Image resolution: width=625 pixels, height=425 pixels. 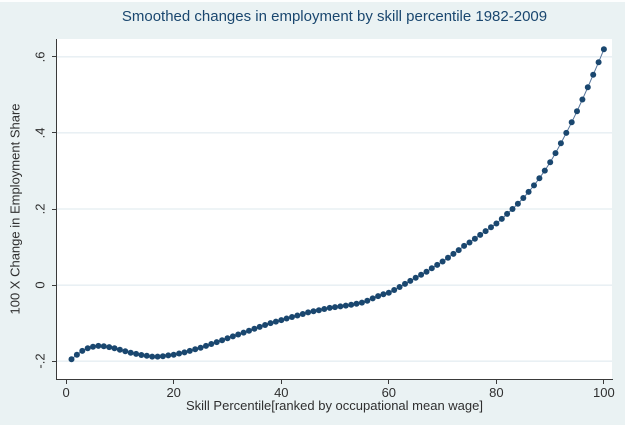 What do you see at coordinates (40, 209) in the screenshot?
I see `y-tick-label: .2` at bounding box center [40, 209].